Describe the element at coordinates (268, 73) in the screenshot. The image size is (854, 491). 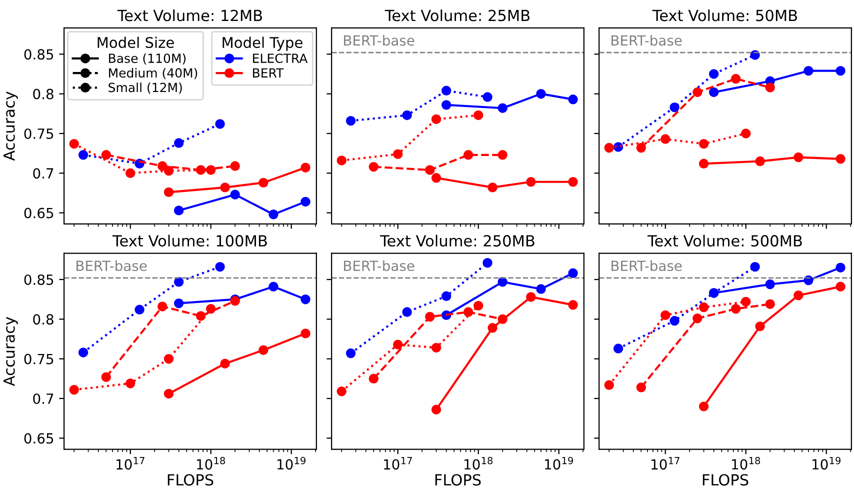
I see `legend-label: BERT` at that location.